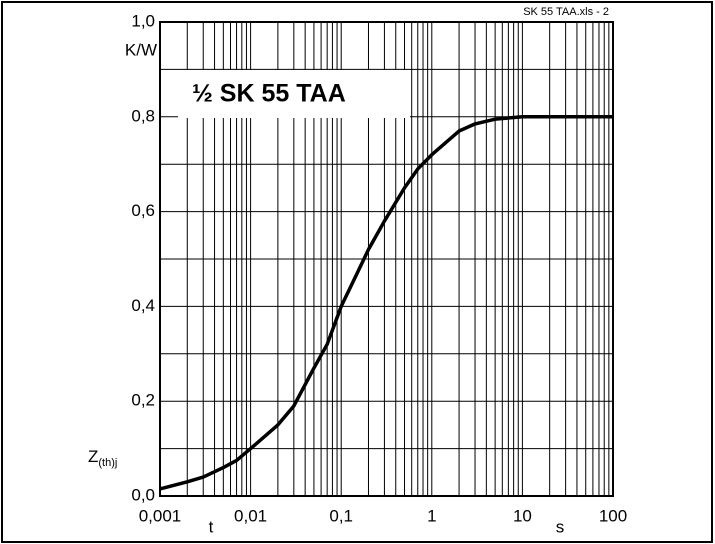 The width and height of the screenshot is (715, 544). Describe the element at coordinates (560, 526) in the screenshot. I see `x-unit: s` at that location.